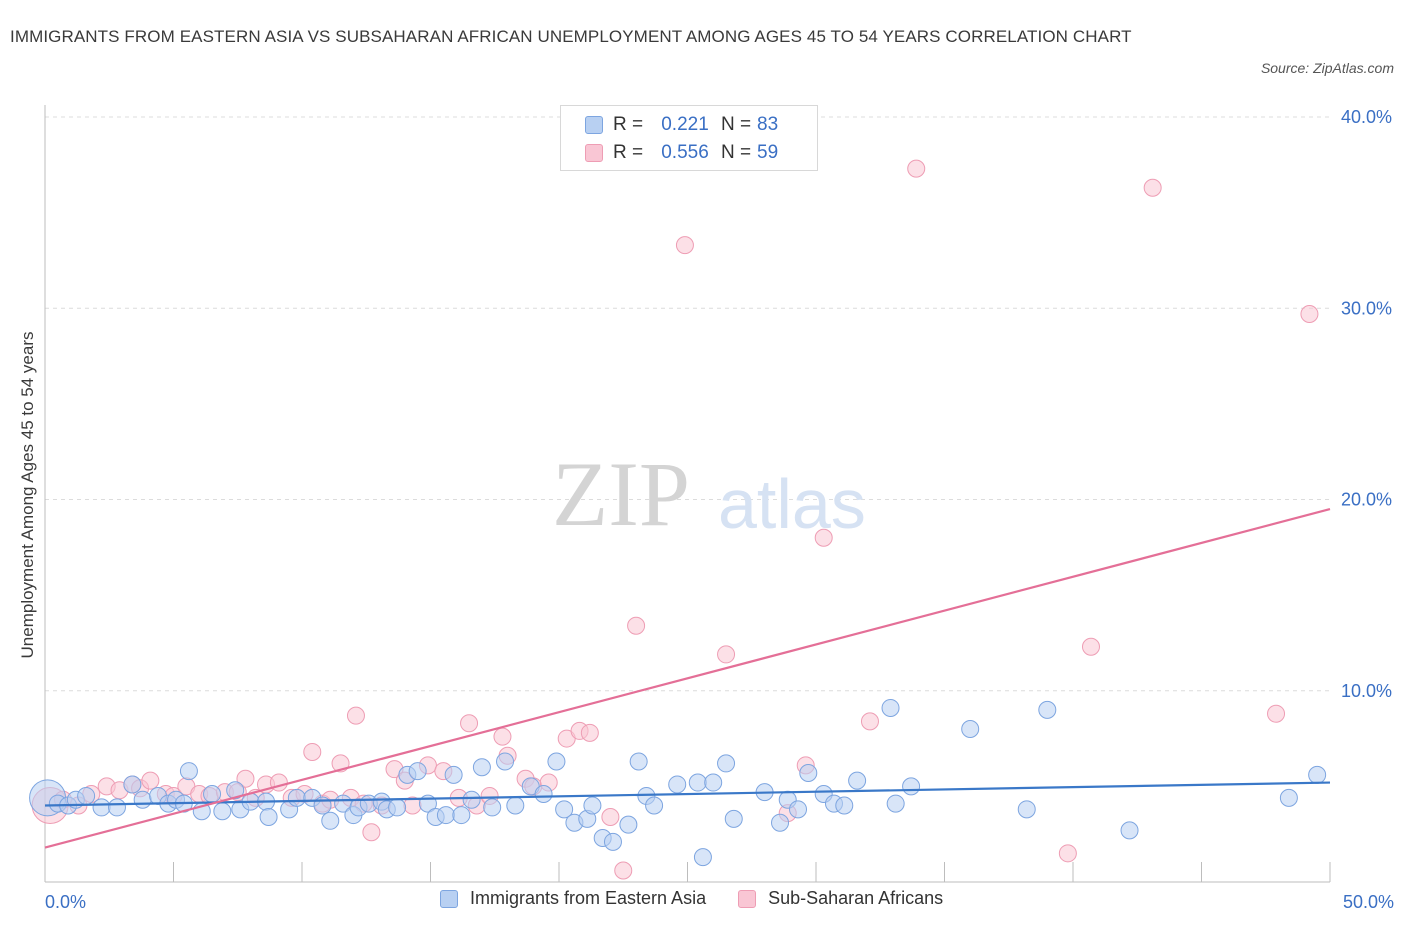 Image resolution: width=1406 pixels, height=930 pixels. I want to click on legend-label-eastern-asia: Immigrants from Eastern Asia, so click(588, 898).